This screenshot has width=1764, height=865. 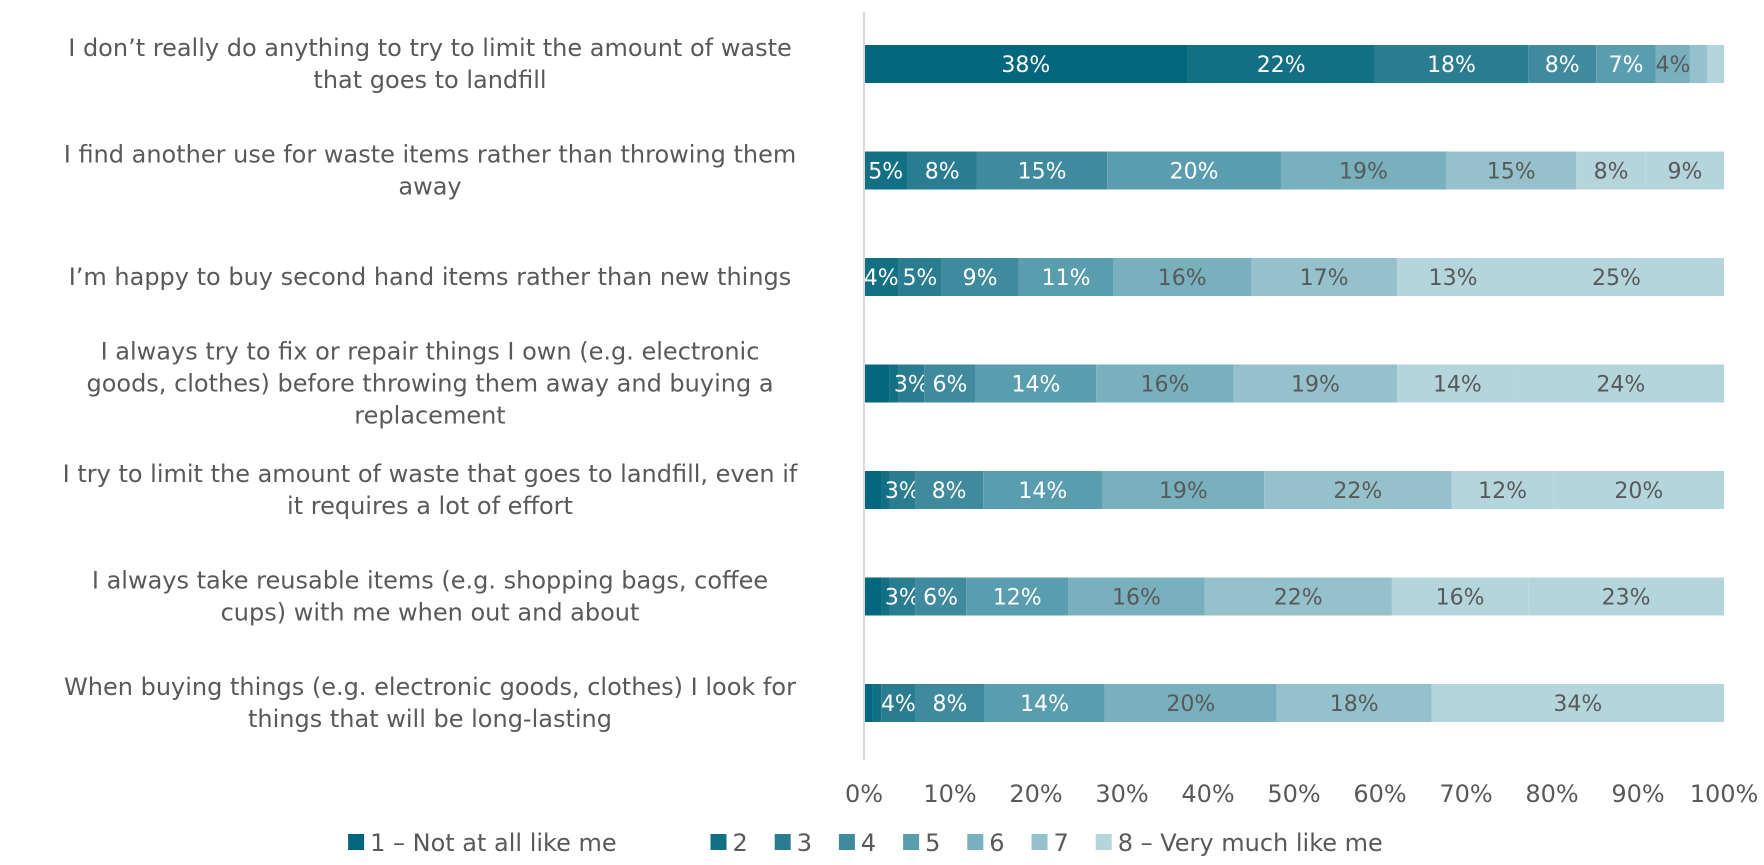 What do you see at coordinates (949, 794) in the screenshot?
I see `x-tick-label: 10%` at bounding box center [949, 794].